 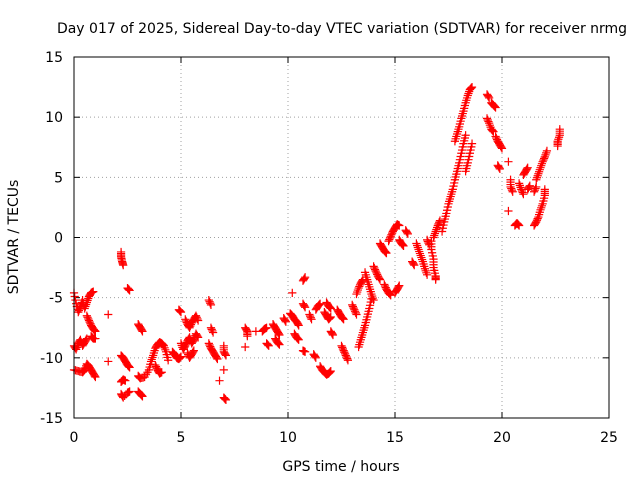 What do you see at coordinates (609, 438) in the screenshot?
I see `x-tick-label: 25` at bounding box center [609, 438].